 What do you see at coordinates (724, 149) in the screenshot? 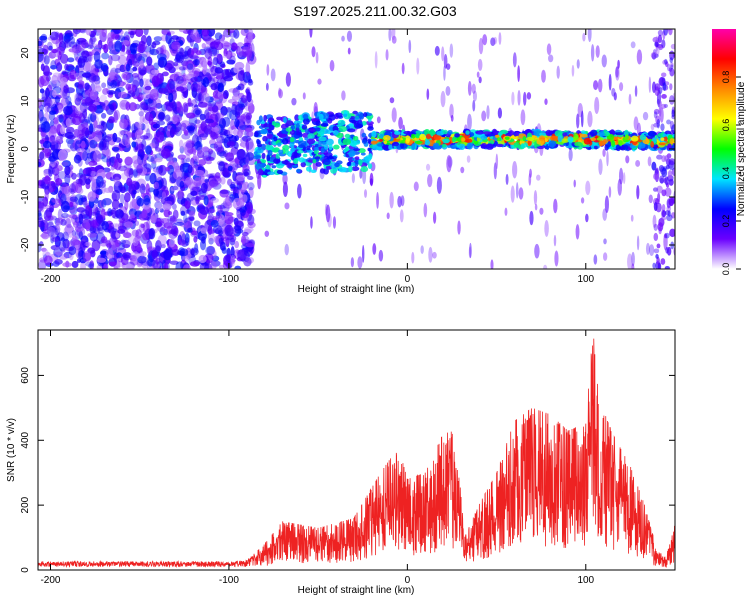
I see `colorbar-gradient` at bounding box center [724, 149].